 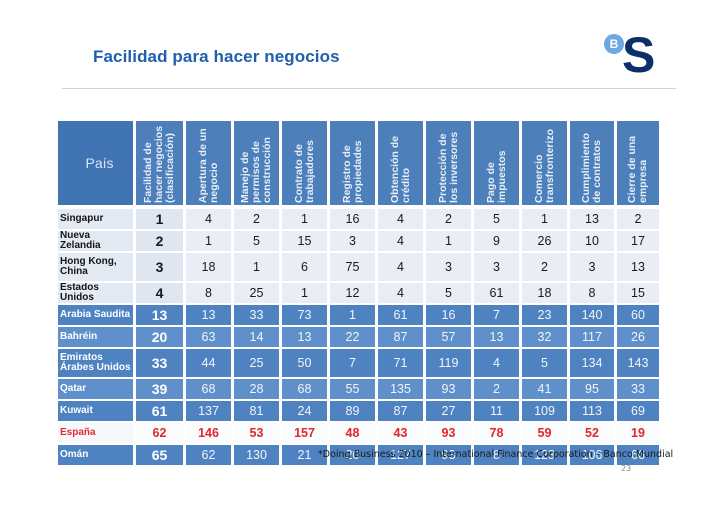 What do you see at coordinates (593, 390) in the screenshot?
I see `rank-cell: 95` at bounding box center [593, 390].